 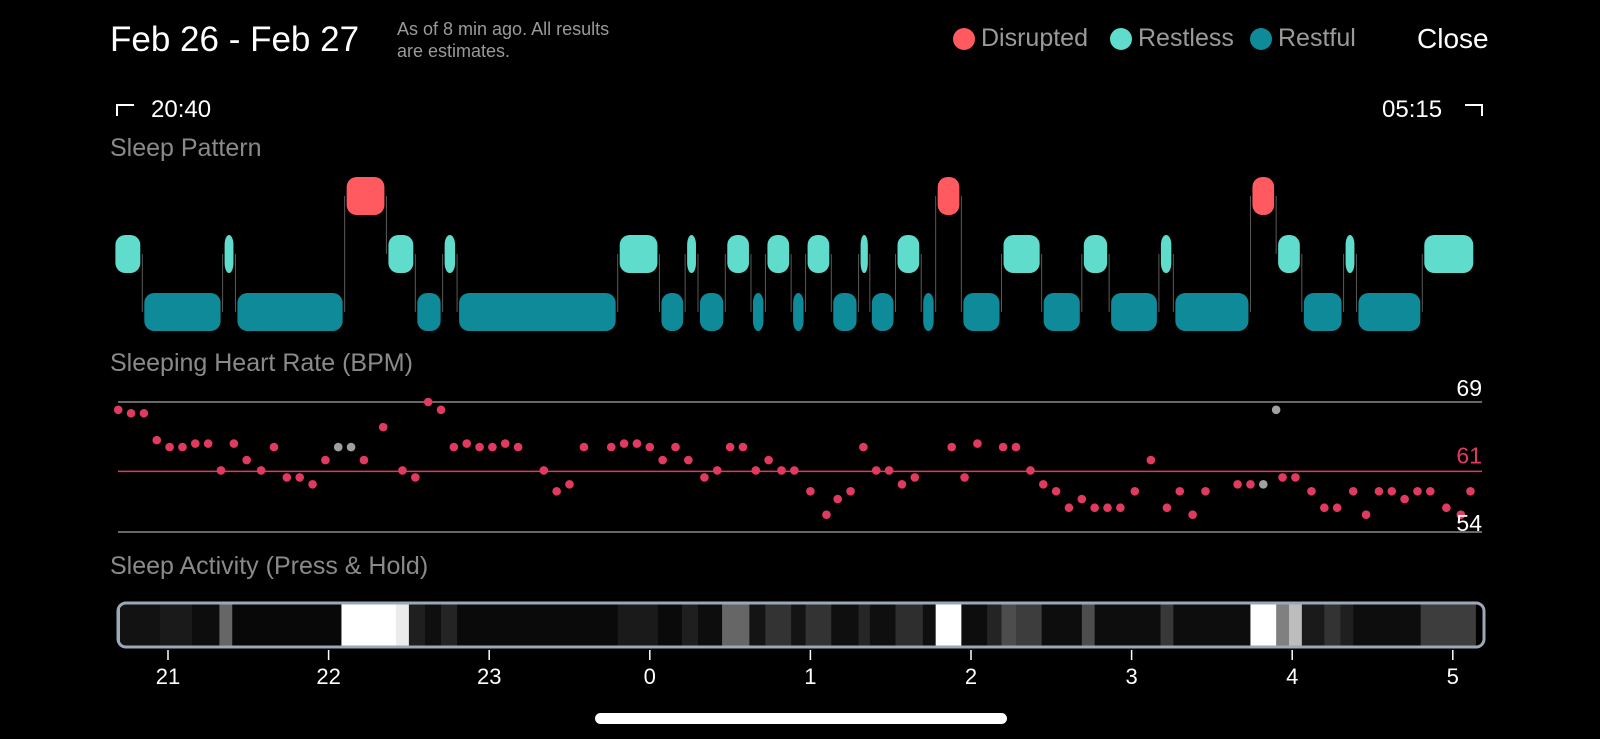 What do you see at coordinates (1121, 38) in the screenshot?
I see `restless-dot-icon` at bounding box center [1121, 38].